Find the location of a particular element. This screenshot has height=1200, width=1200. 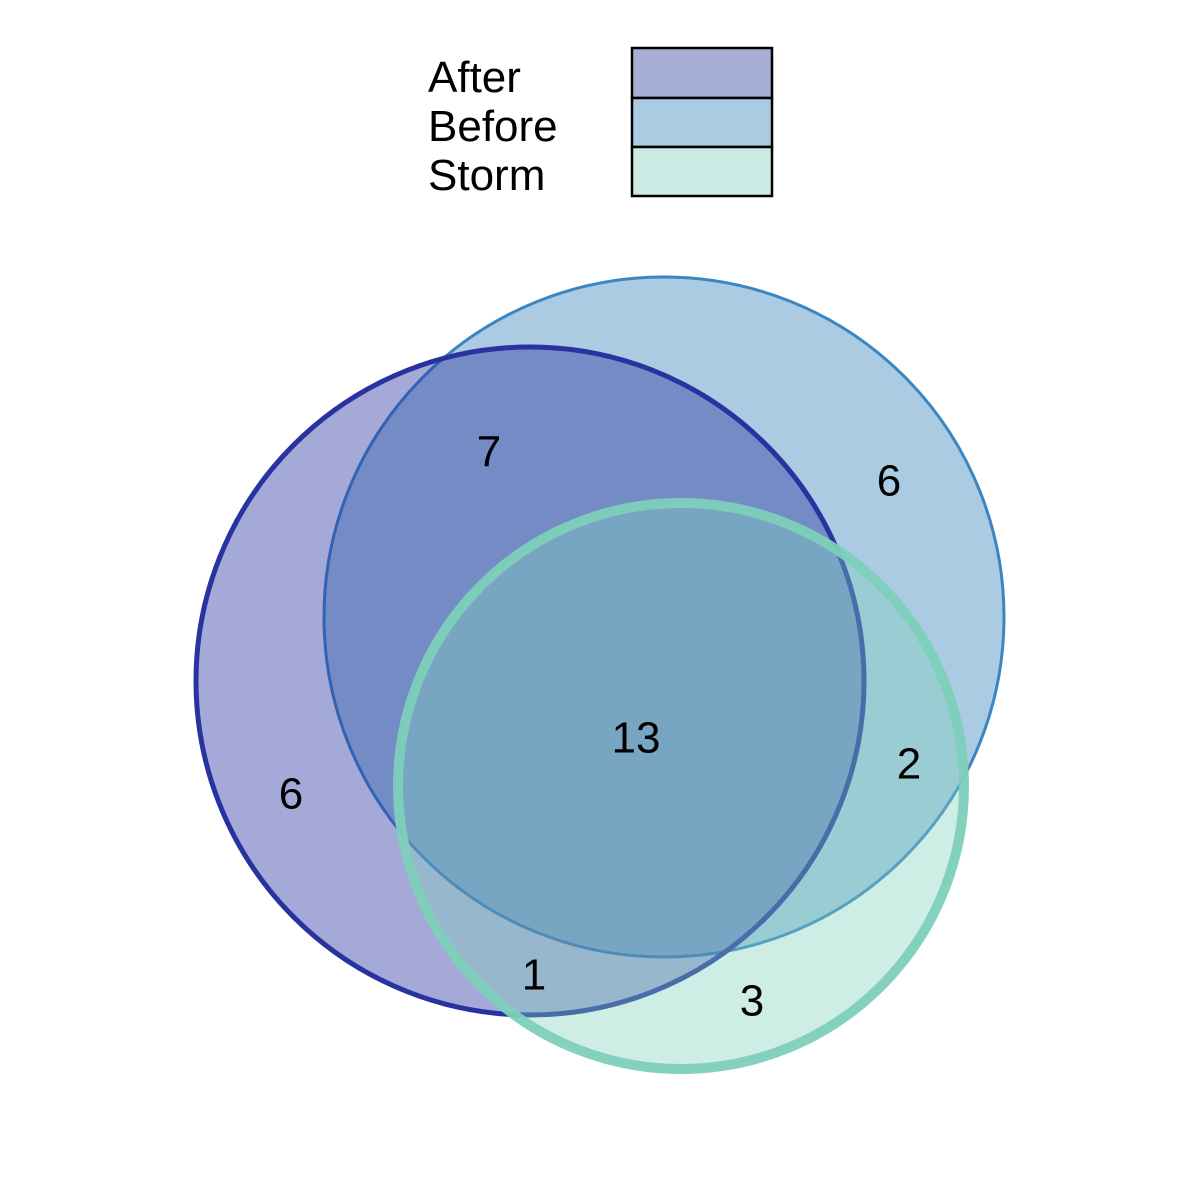

region-label-before-only: 6 is located at coordinates (889, 481).